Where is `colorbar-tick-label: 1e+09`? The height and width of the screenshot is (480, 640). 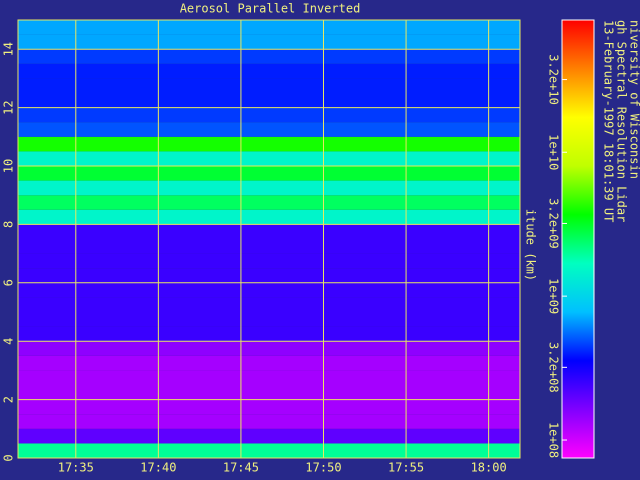 colorbar-tick-label: 1e+09 is located at coordinates (554, 296).